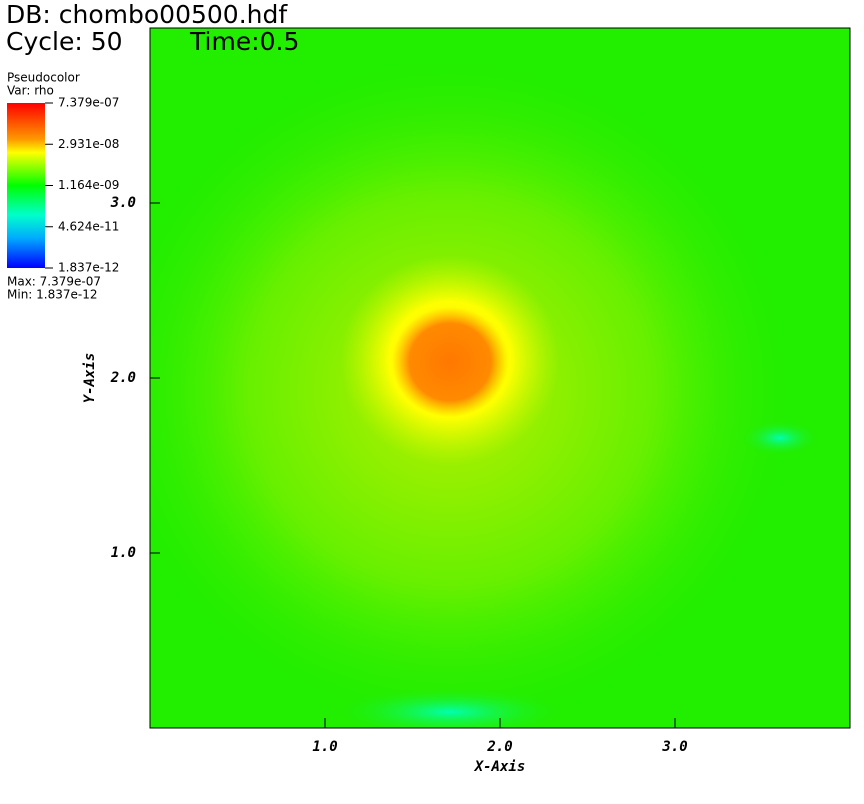 Image resolution: width=864 pixels, height=804 pixels. Describe the element at coordinates (500, 767) in the screenshot. I see `x-axis-title: X-Axis` at that location.